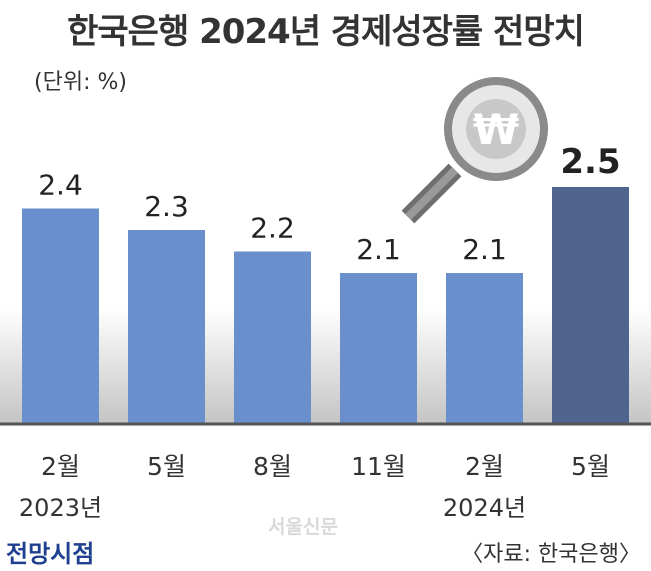 Image resolution: width=651 pixels, height=571 pixels. What do you see at coordinates (60, 466) in the screenshot?
I see `category-label-0: 2월` at bounding box center [60, 466].